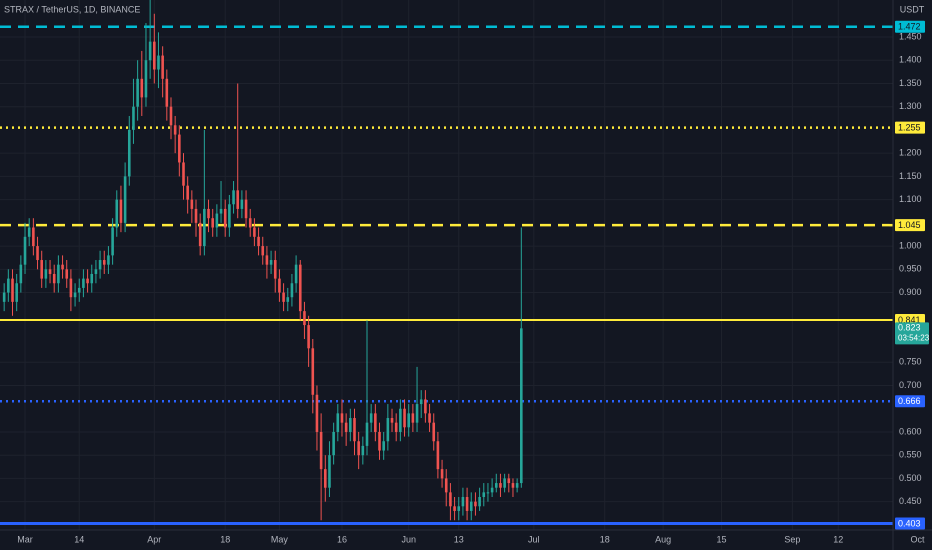 Image resolution: width=932 pixels, height=550 pixels. What do you see at coordinates (910, 385) in the screenshot?
I see `y-tick-label: 0.700` at bounding box center [910, 385].